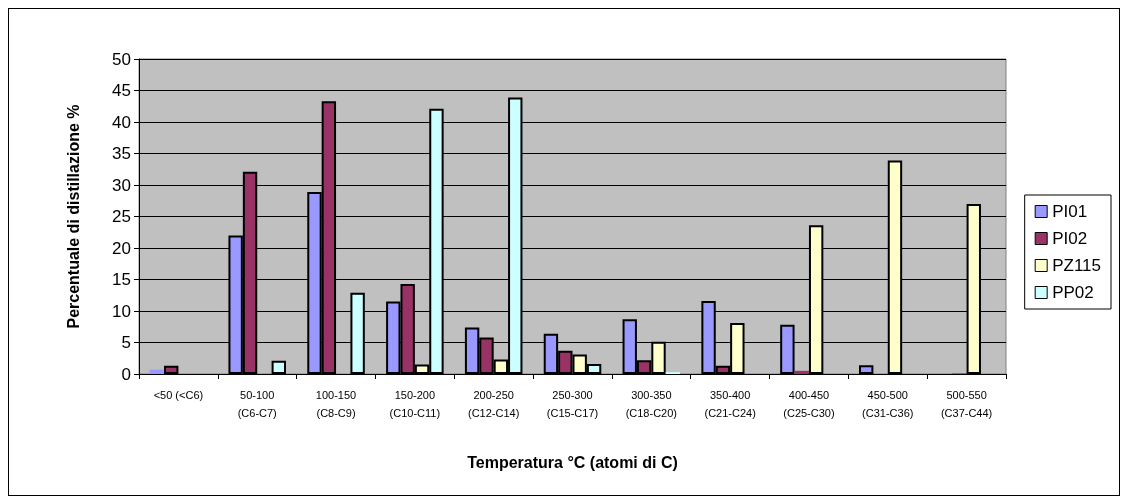 Image resolution: width=1128 pixels, height=504 pixels. Describe the element at coordinates (1076, 265) in the screenshot. I see `legend-label: PZ115` at that location.